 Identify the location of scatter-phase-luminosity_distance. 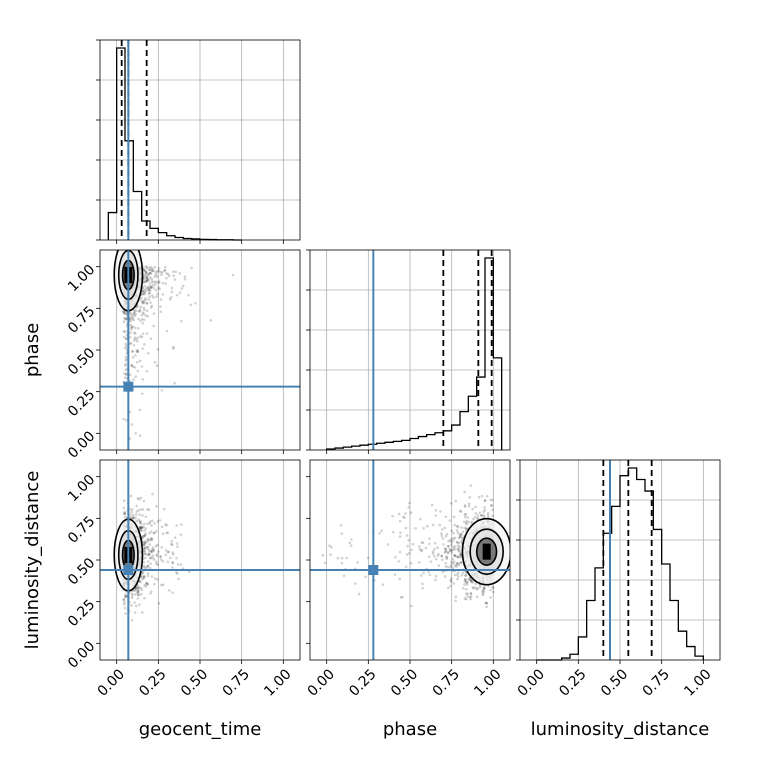
(408, 561).